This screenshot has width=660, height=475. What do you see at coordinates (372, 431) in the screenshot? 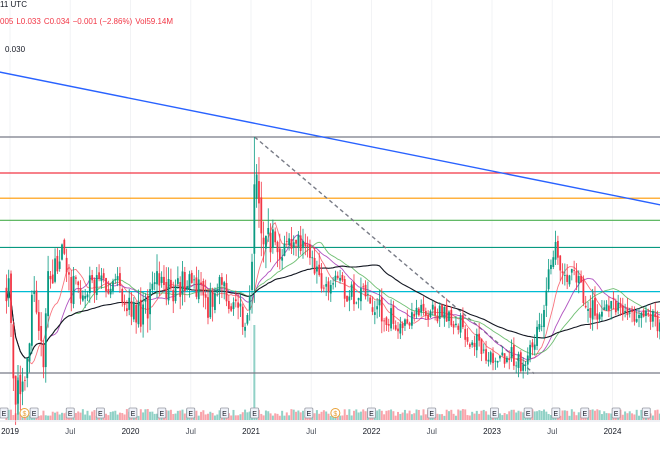
I see `time-axis-label: 2022` at bounding box center [372, 431].